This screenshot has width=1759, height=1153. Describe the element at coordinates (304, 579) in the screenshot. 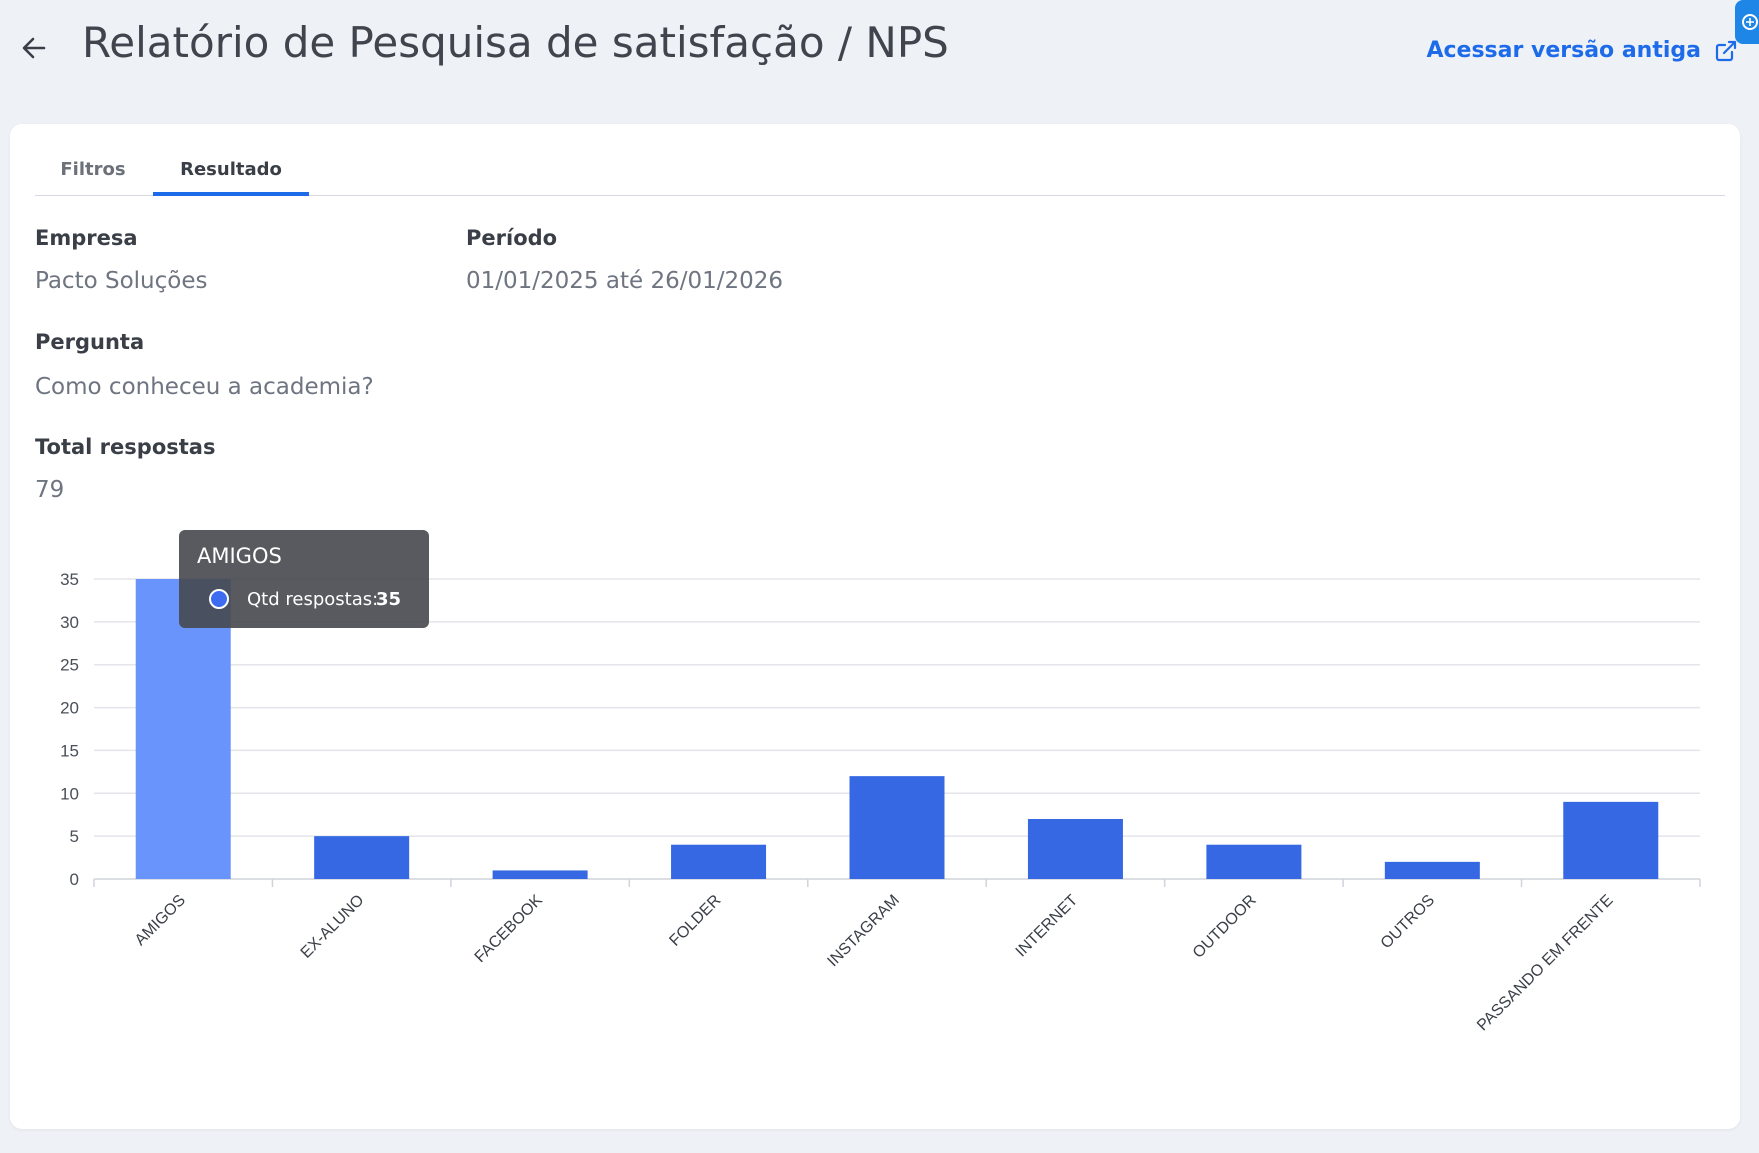

I see `chart-tooltip: AMIGOS Qtd respostas: 35` at that location.